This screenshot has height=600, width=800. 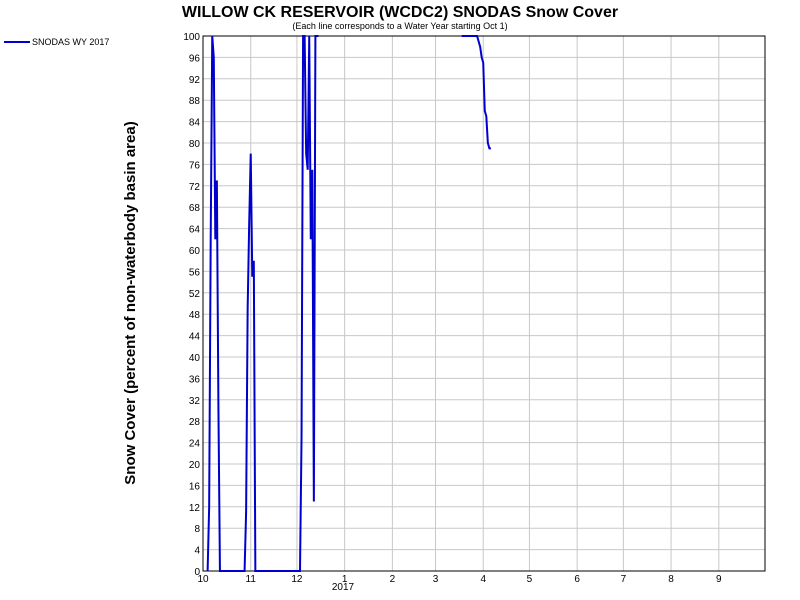 I want to click on y-tick-label: 64, so click(x=195, y=230).